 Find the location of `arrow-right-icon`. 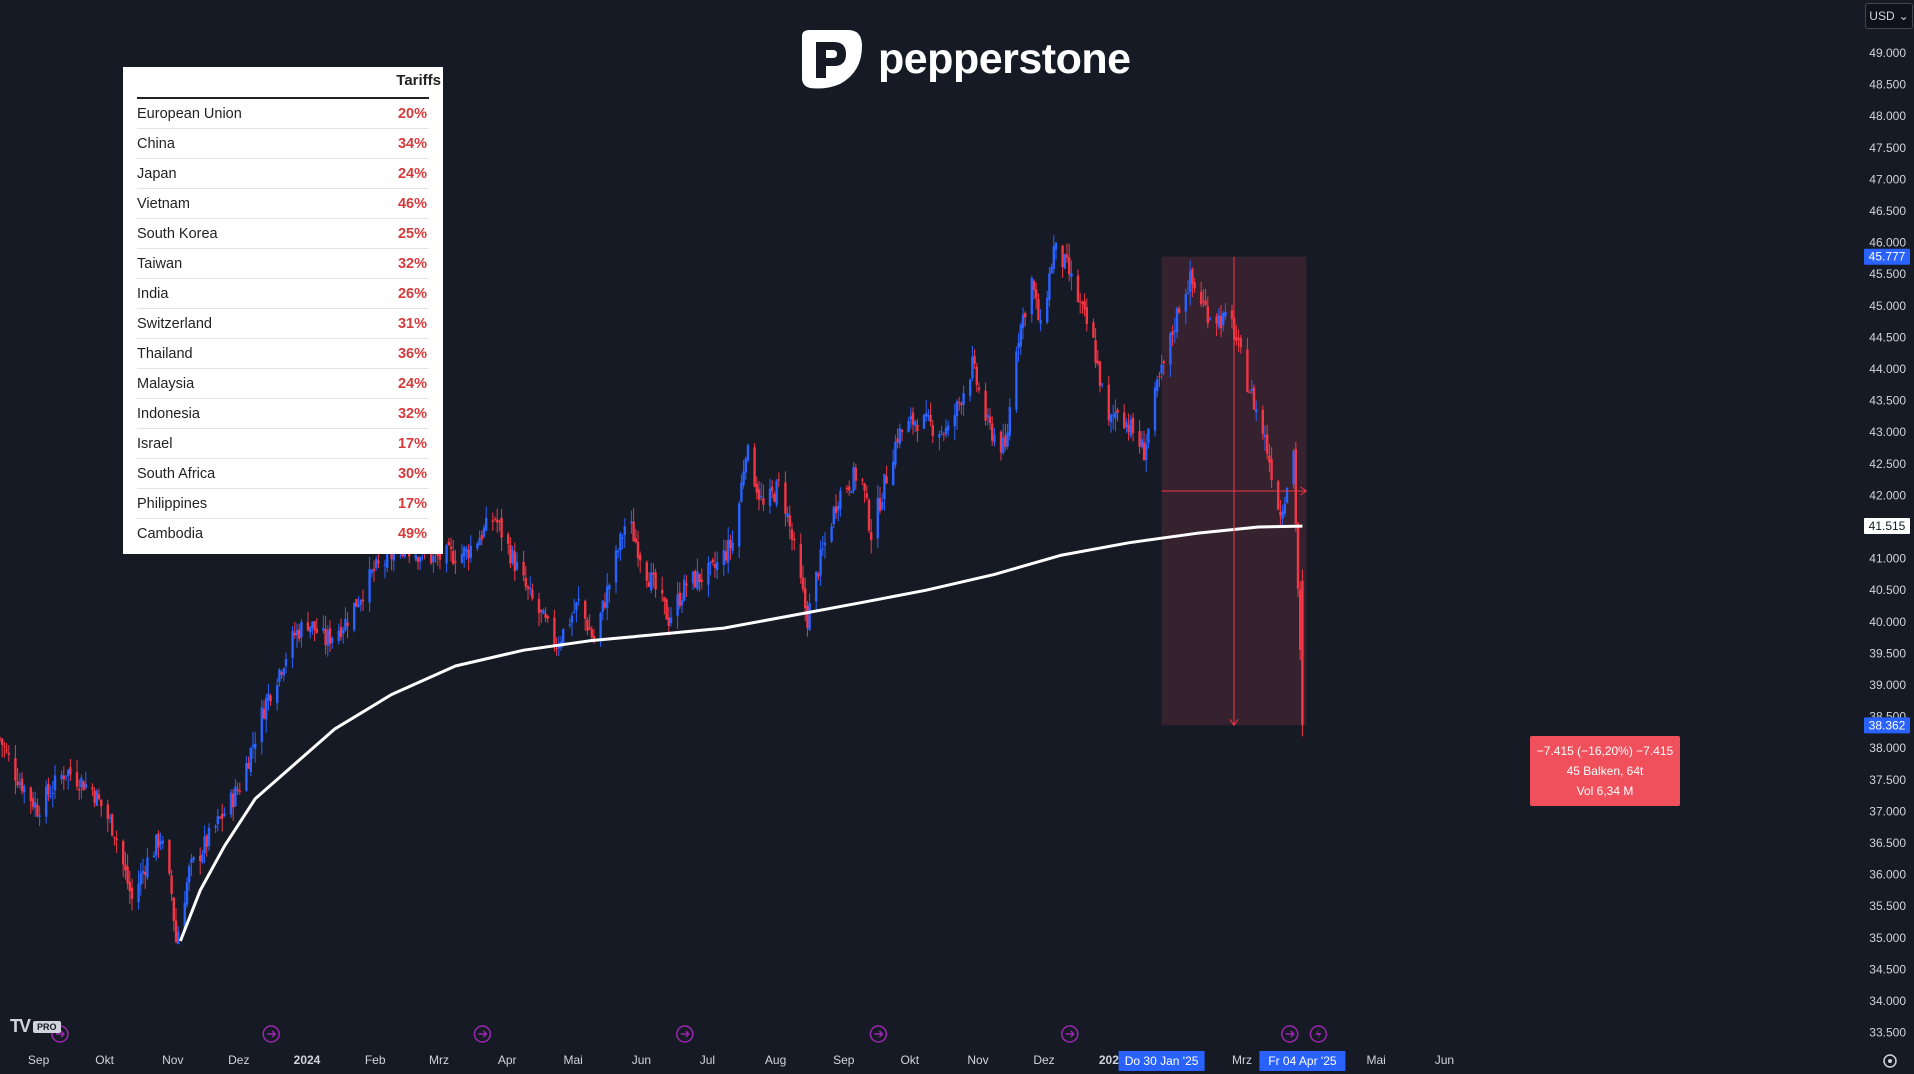

arrow-right-icon is located at coordinates (685, 1034).